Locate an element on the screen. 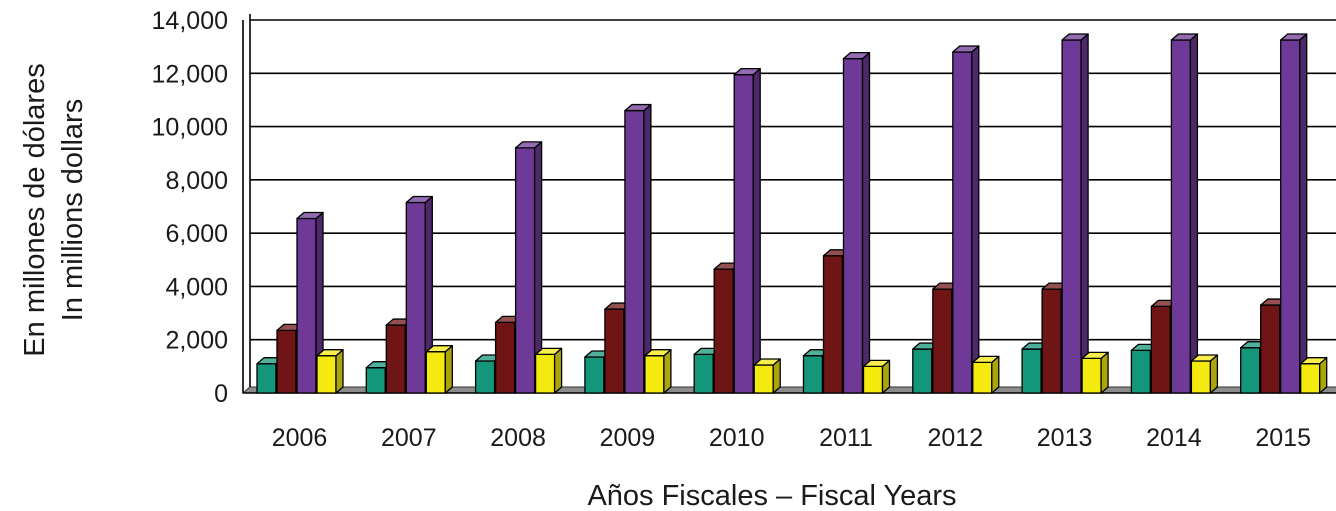 The image size is (1336, 511). x-tick-label: 2015 is located at coordinates (1283, 438).